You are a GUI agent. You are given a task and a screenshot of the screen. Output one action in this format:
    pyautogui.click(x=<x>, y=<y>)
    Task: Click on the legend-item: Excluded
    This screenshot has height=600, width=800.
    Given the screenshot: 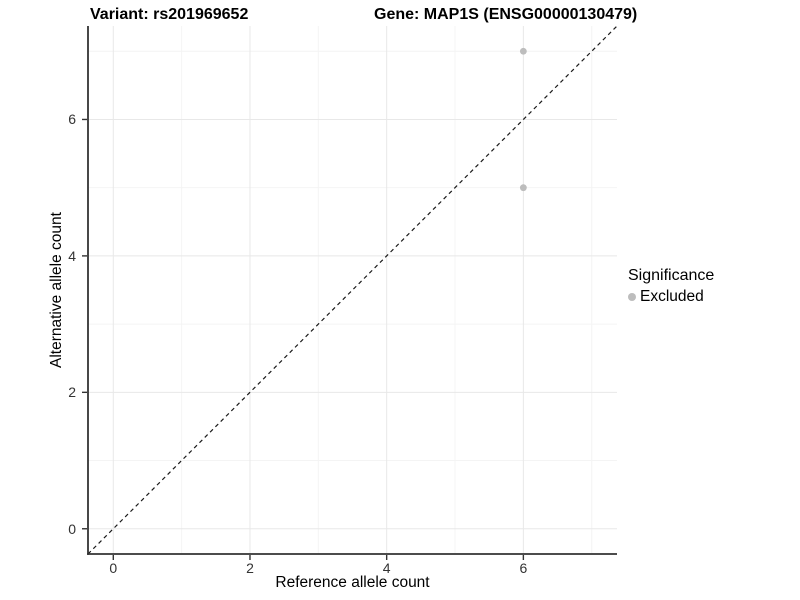 What is the action you would take?
    pyautogui.click(x=671, y=297)
    